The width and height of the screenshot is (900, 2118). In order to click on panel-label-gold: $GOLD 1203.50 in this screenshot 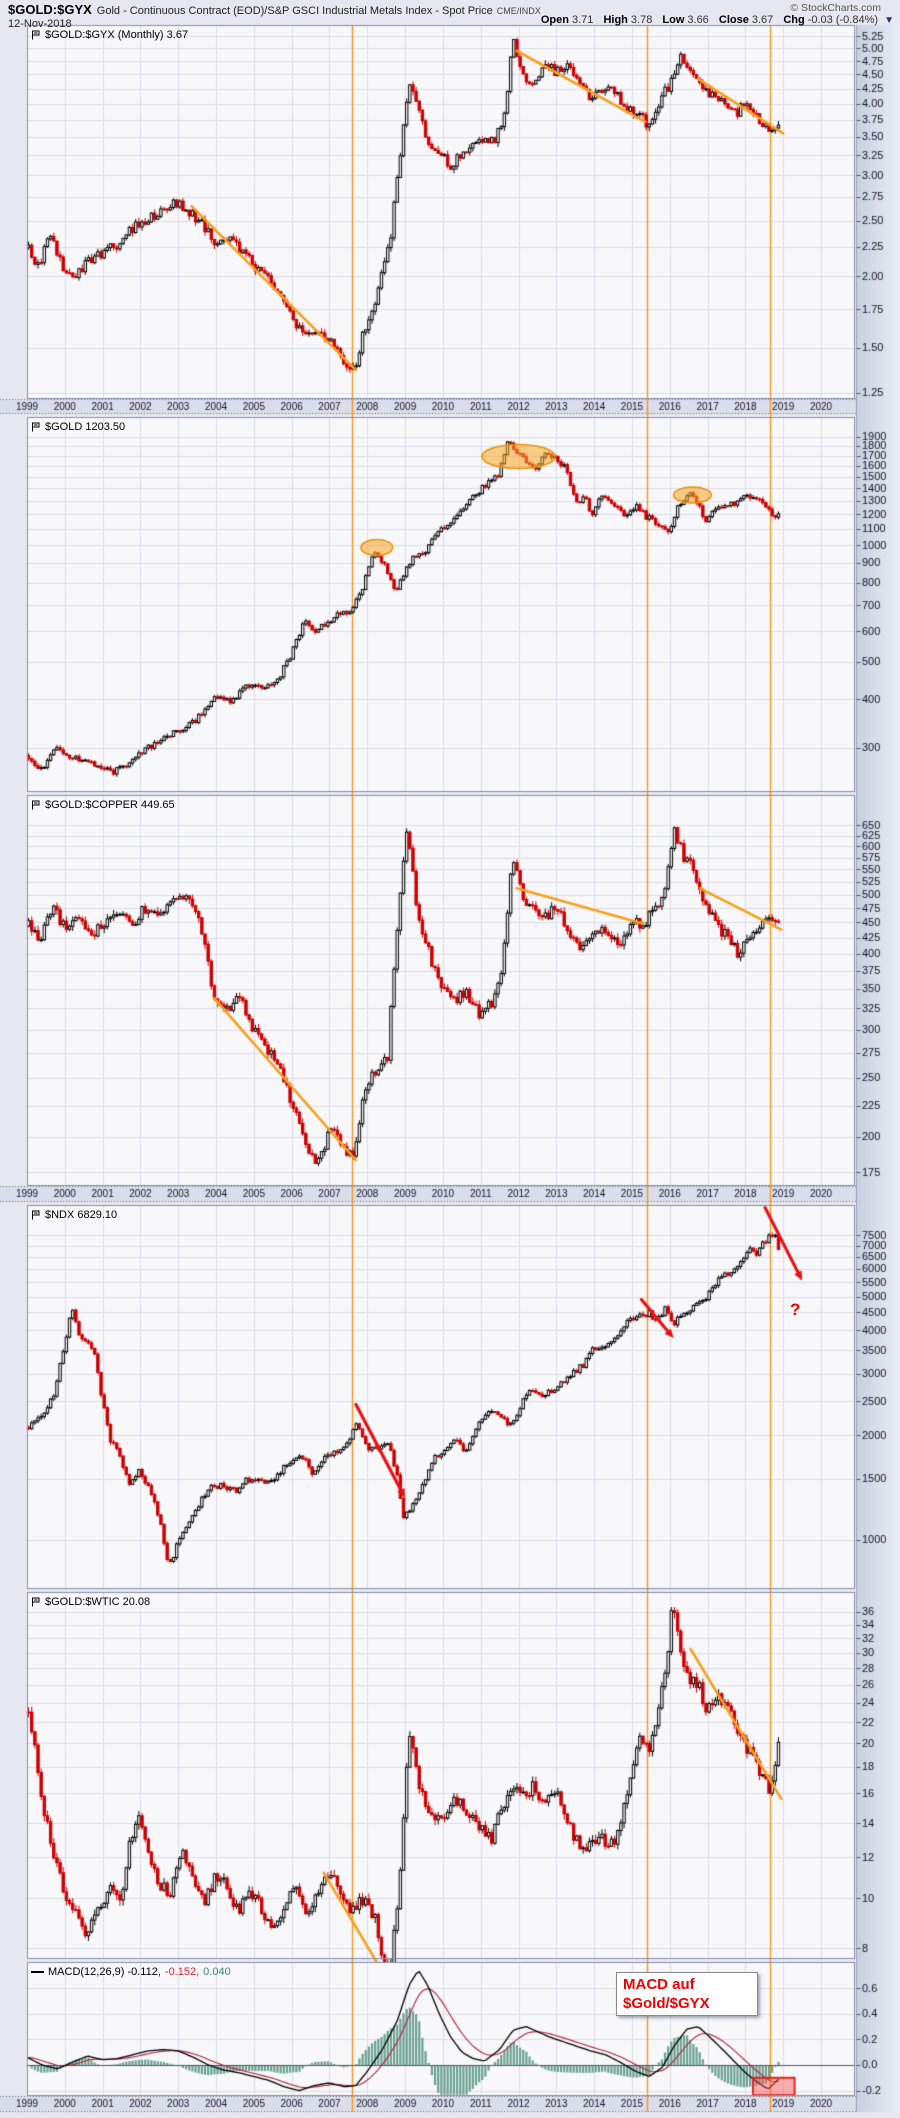, I will do `click(78, 427)`.